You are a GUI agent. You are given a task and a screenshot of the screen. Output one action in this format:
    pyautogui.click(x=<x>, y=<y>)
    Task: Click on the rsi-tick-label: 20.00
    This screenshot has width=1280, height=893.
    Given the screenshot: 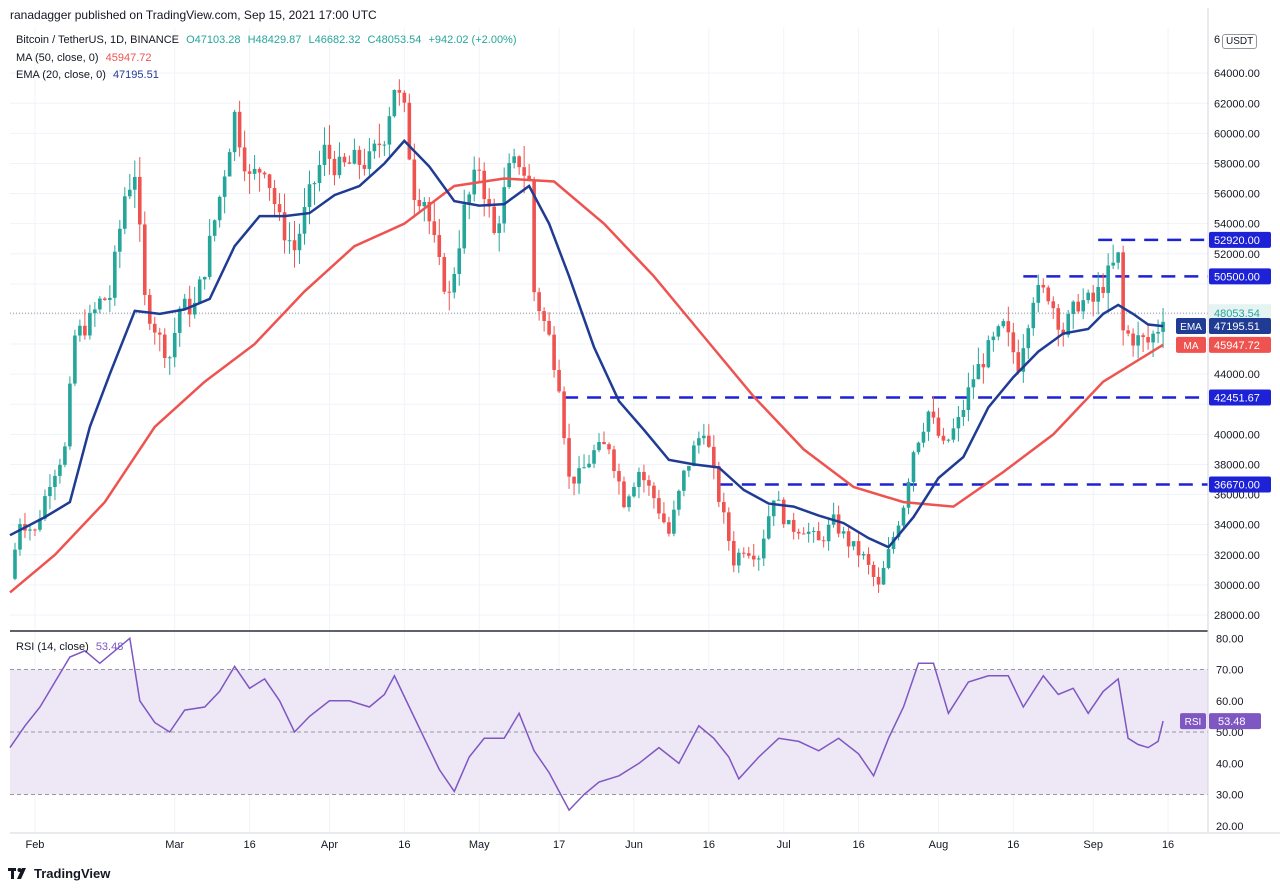 What is the action you would take?
    pyautogui.click(x=1230, y=827)
    